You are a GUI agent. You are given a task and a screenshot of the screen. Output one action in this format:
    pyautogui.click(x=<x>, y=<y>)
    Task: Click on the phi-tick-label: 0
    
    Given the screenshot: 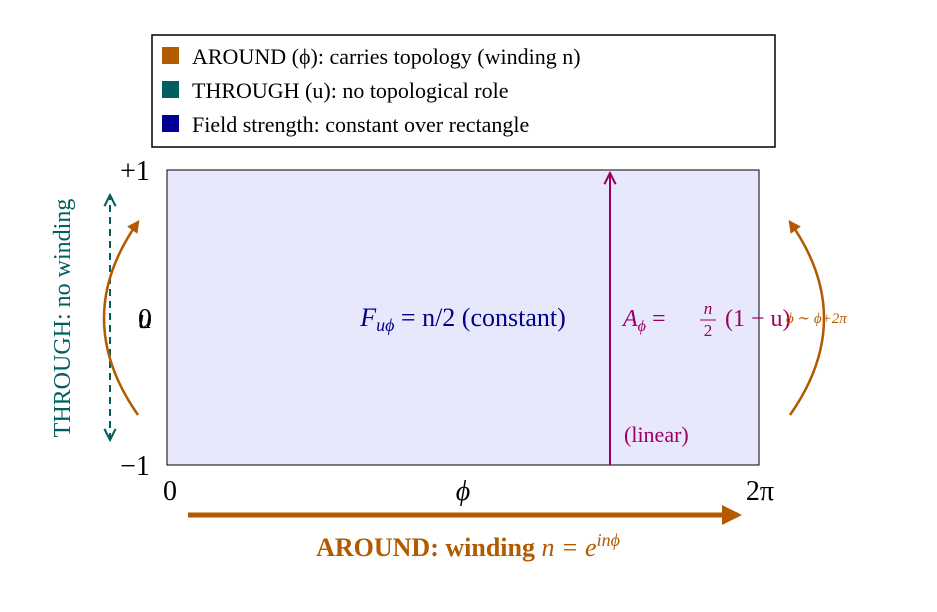 What is the action you would take?
    pyautogui.click(x=170, y=491)
    